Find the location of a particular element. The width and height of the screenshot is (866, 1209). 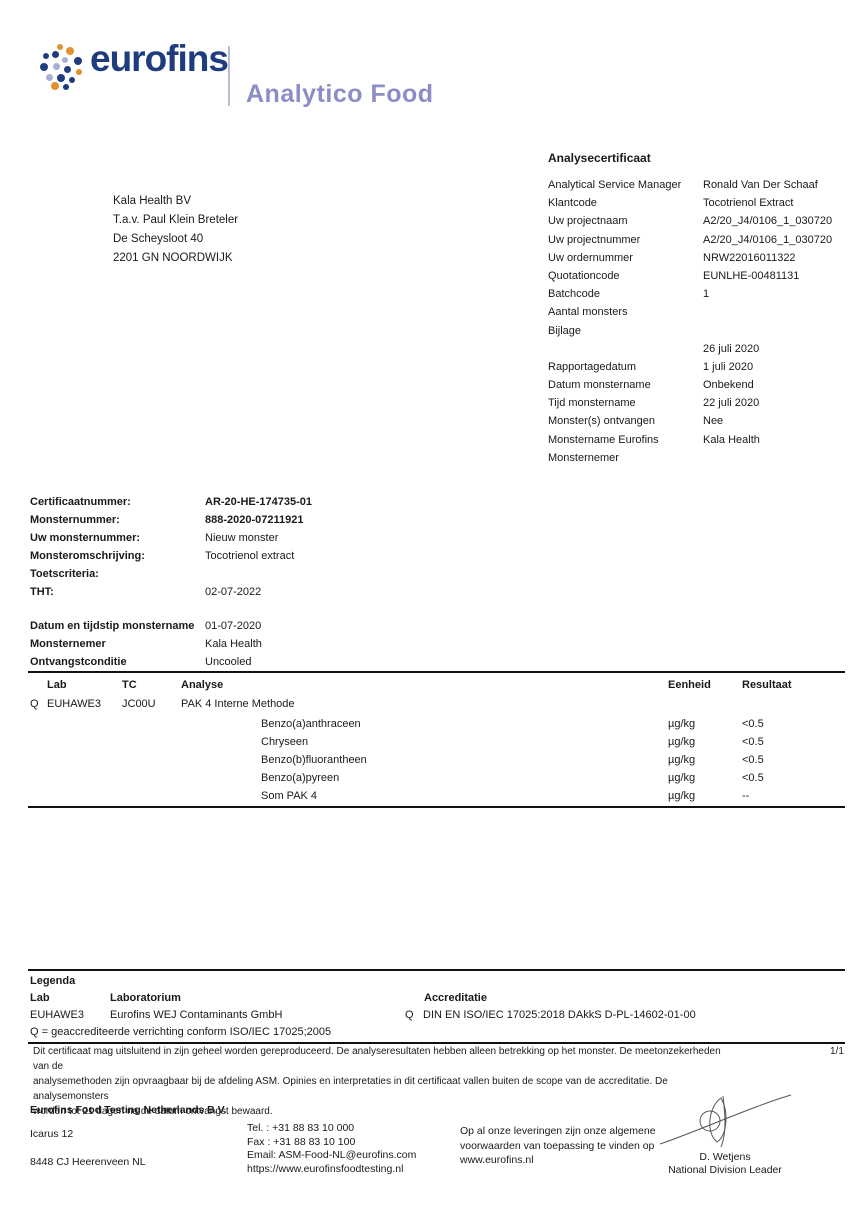

footer-terms-line: voorwaarden van toepassing te vinden op is located at coordinates (557, 1145).